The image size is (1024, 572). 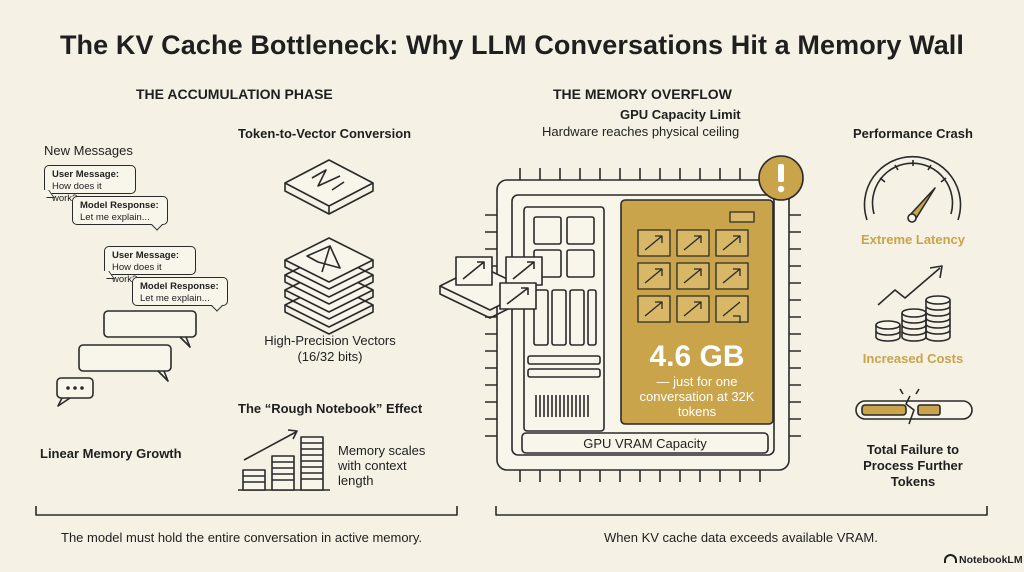 What do you see at coordinates (642, 94) in the screenshot?
I see `overflow-heading: THE MEMORY OVERFLOW` at bounding box center [642, 94].